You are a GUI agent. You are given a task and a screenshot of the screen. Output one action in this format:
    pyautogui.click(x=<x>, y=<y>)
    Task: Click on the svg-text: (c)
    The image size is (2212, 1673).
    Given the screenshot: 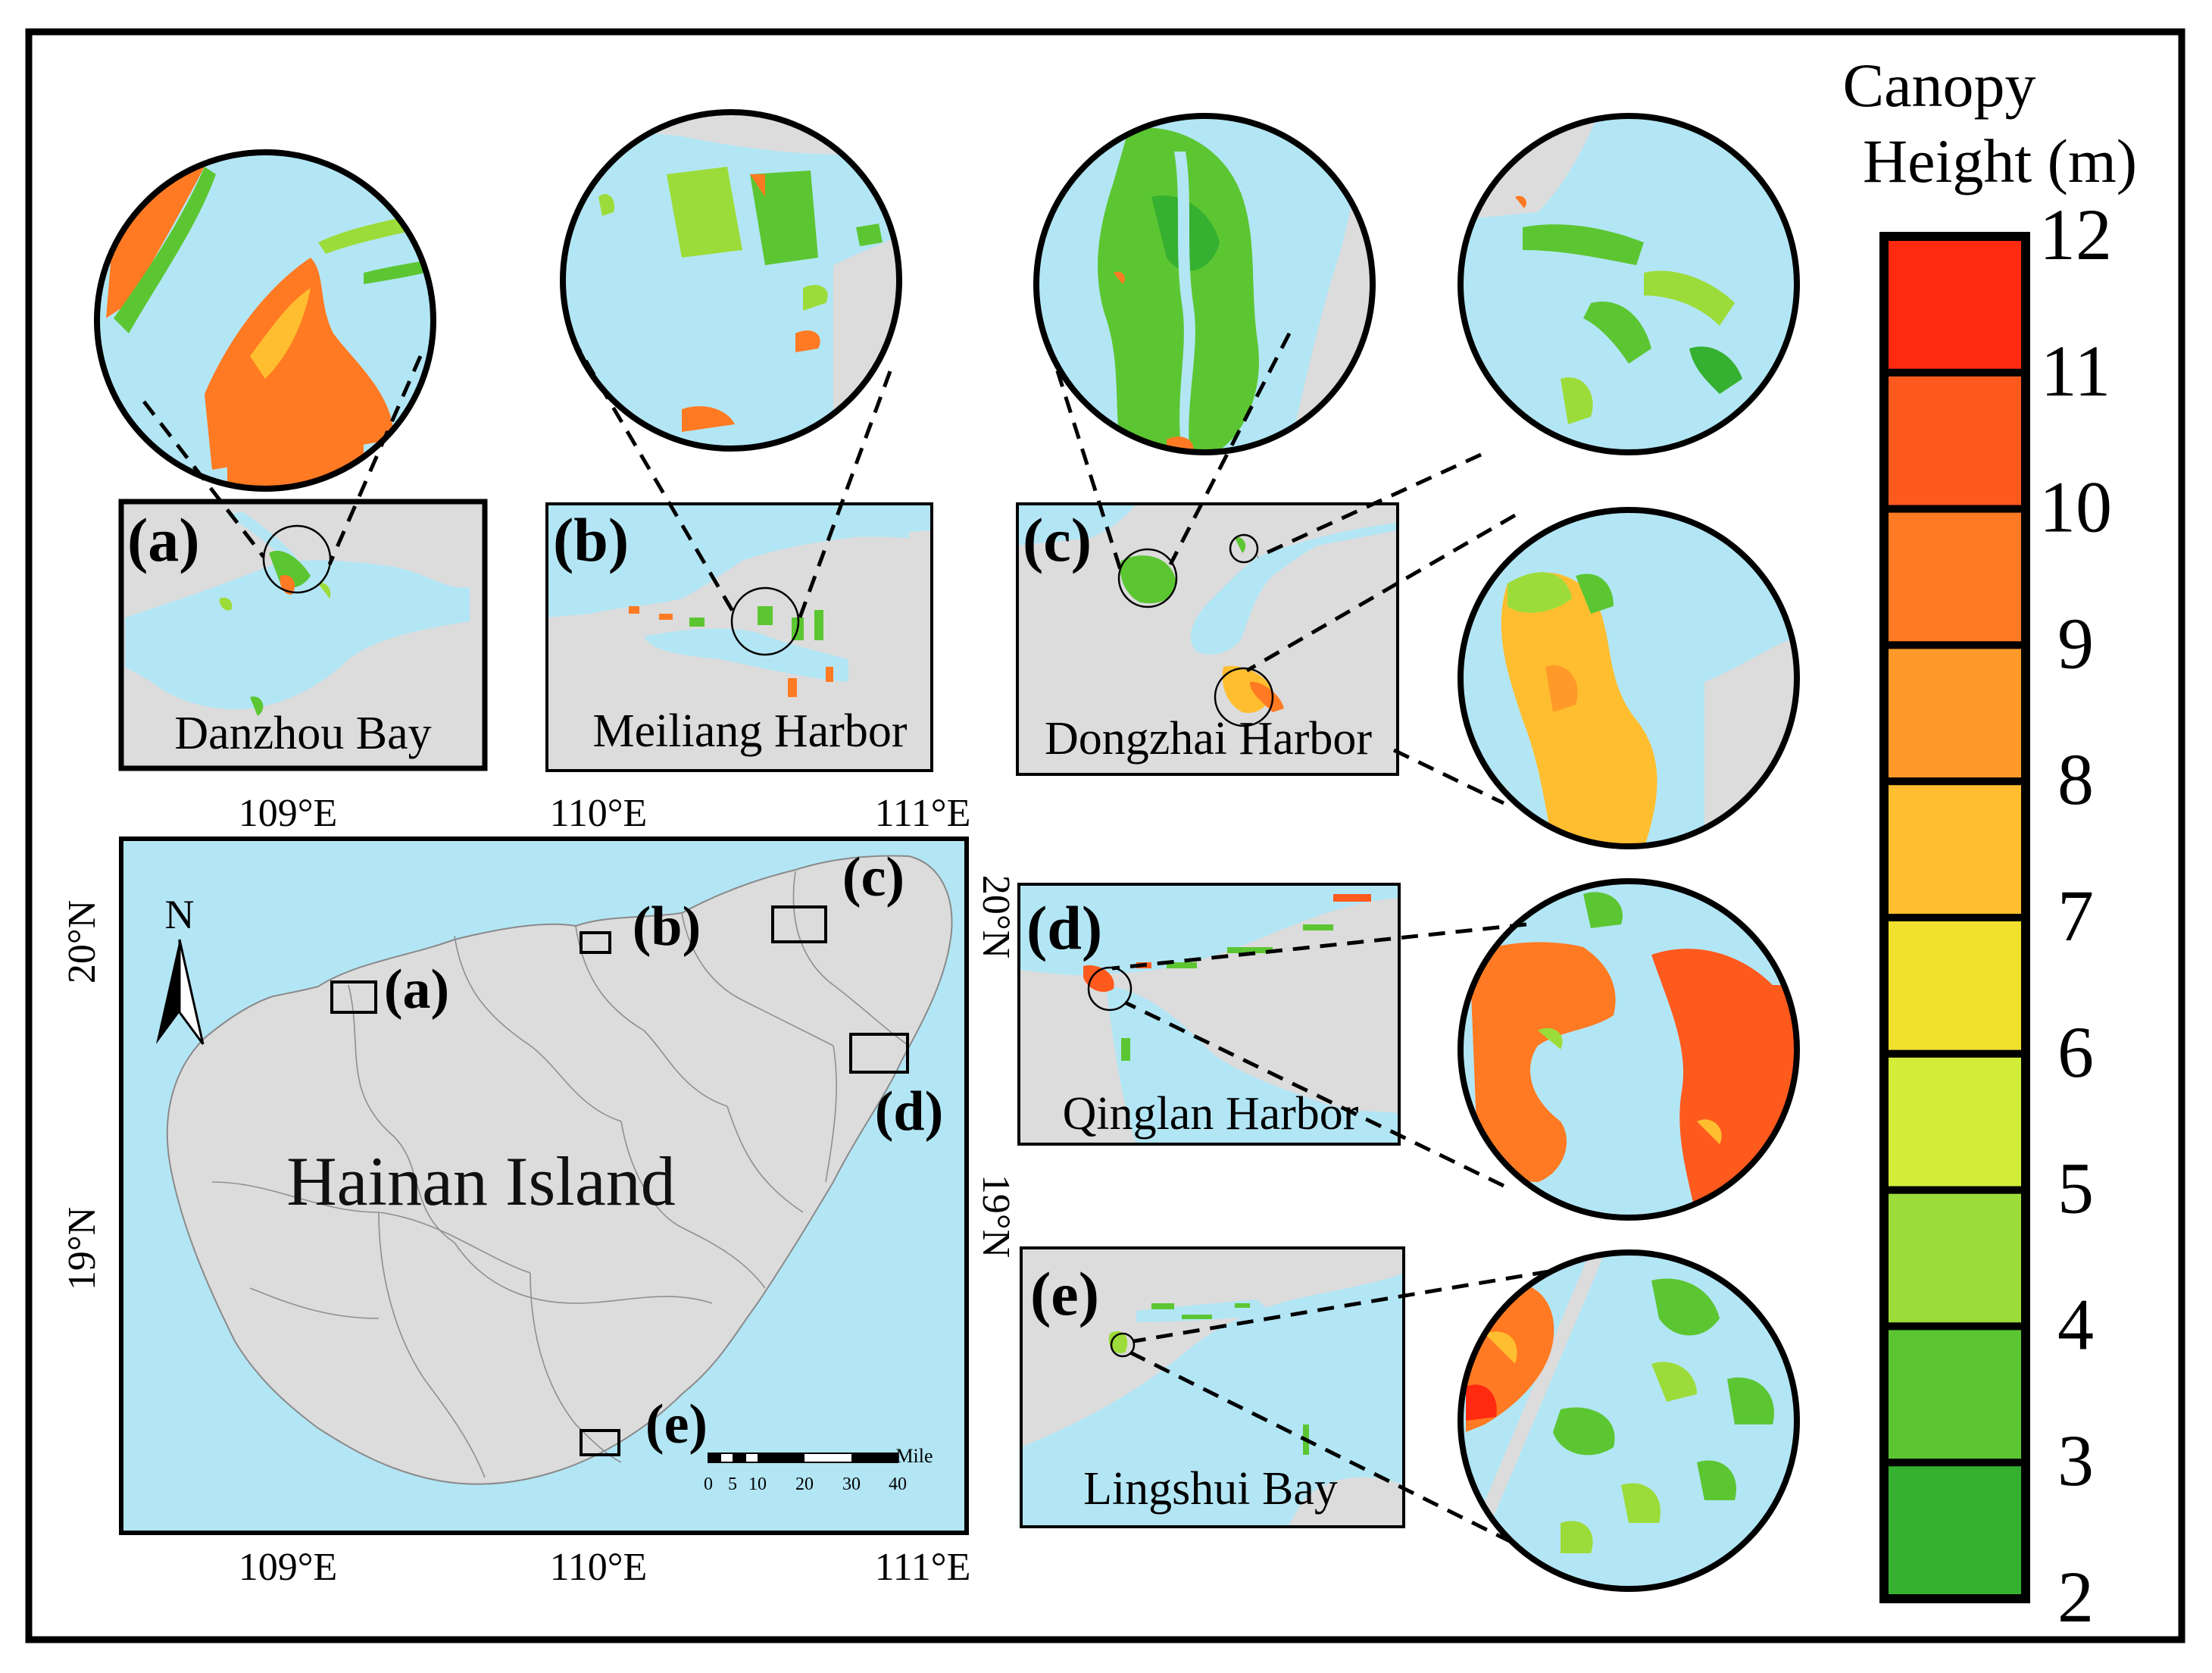 What is the action you would take?
    pyautogui.click(x=873, y=877)
    